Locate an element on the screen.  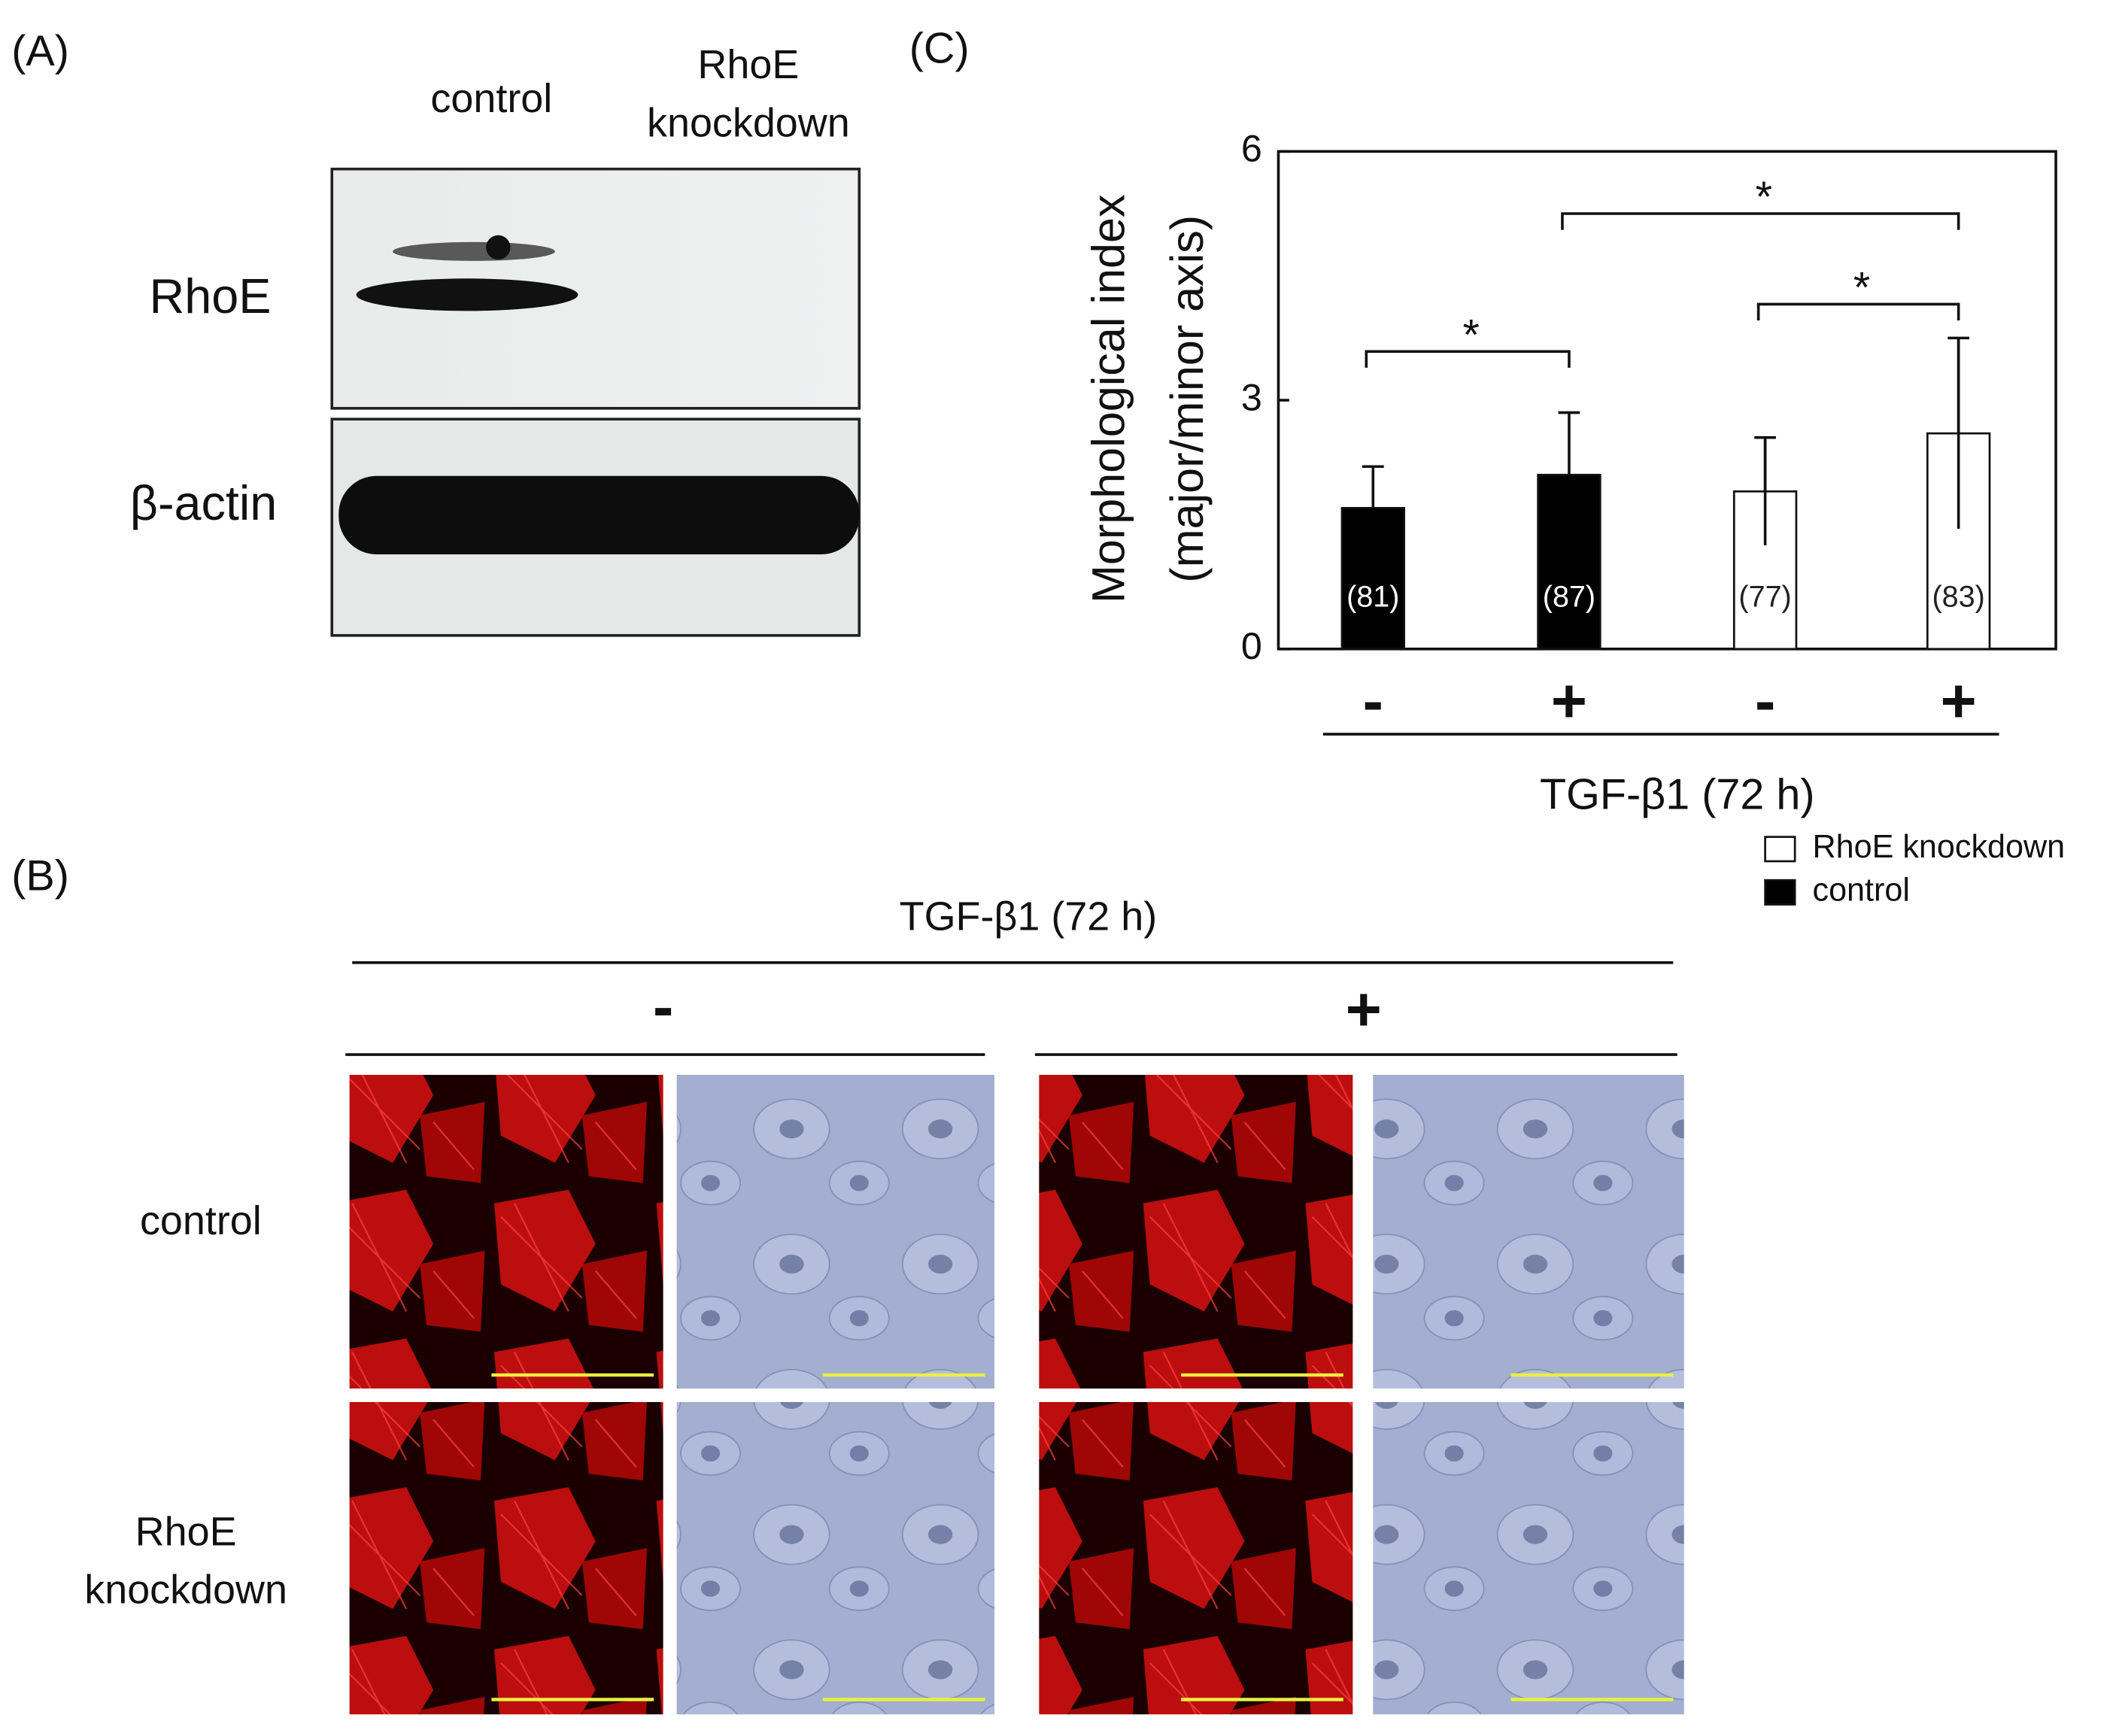
legend-label: control is located at coordinates (1862, 891).